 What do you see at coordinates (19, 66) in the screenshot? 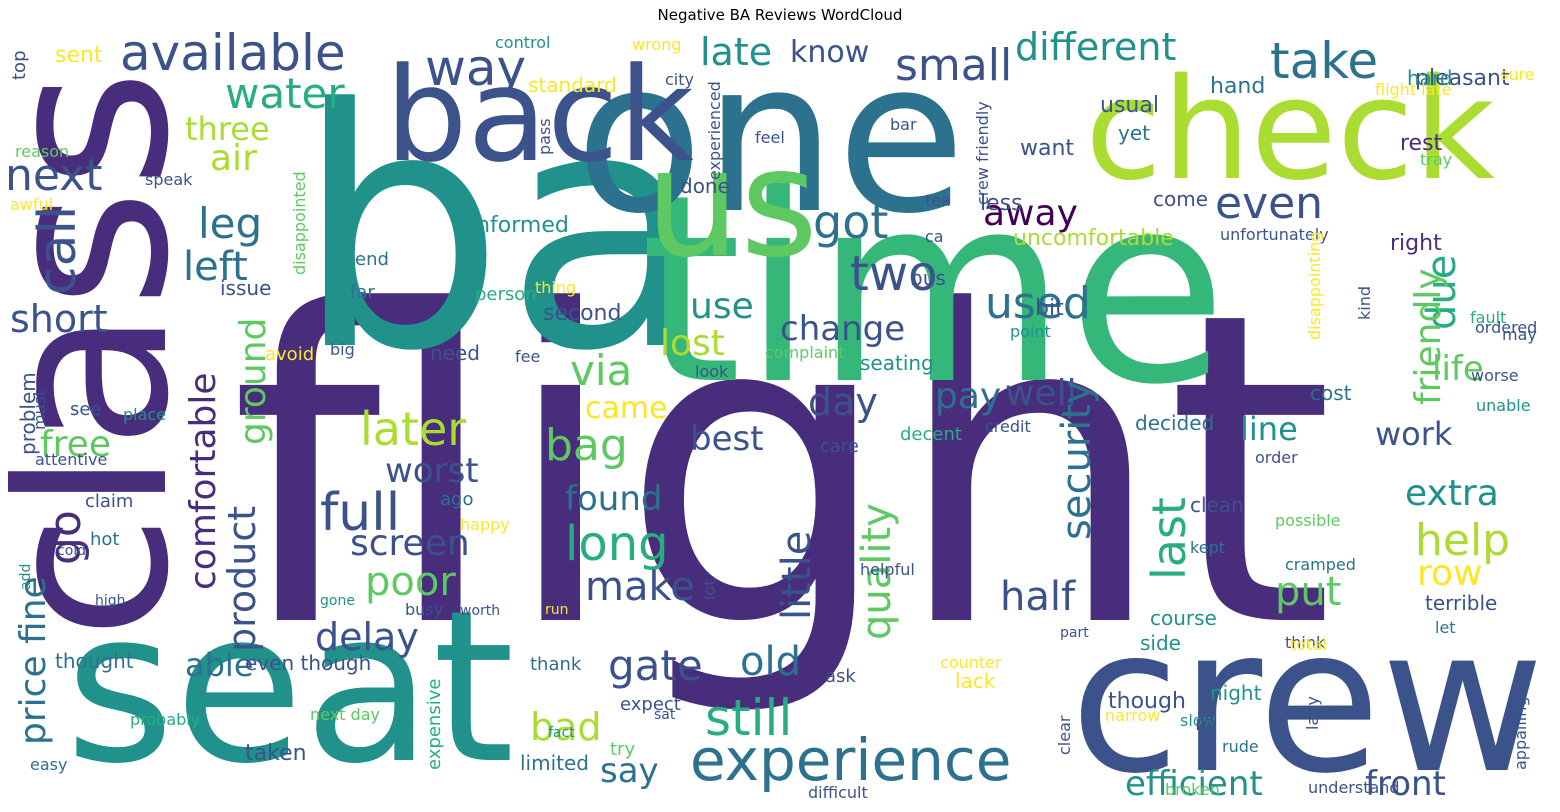
I see `word-top: top` at bounding box center [19, 66].